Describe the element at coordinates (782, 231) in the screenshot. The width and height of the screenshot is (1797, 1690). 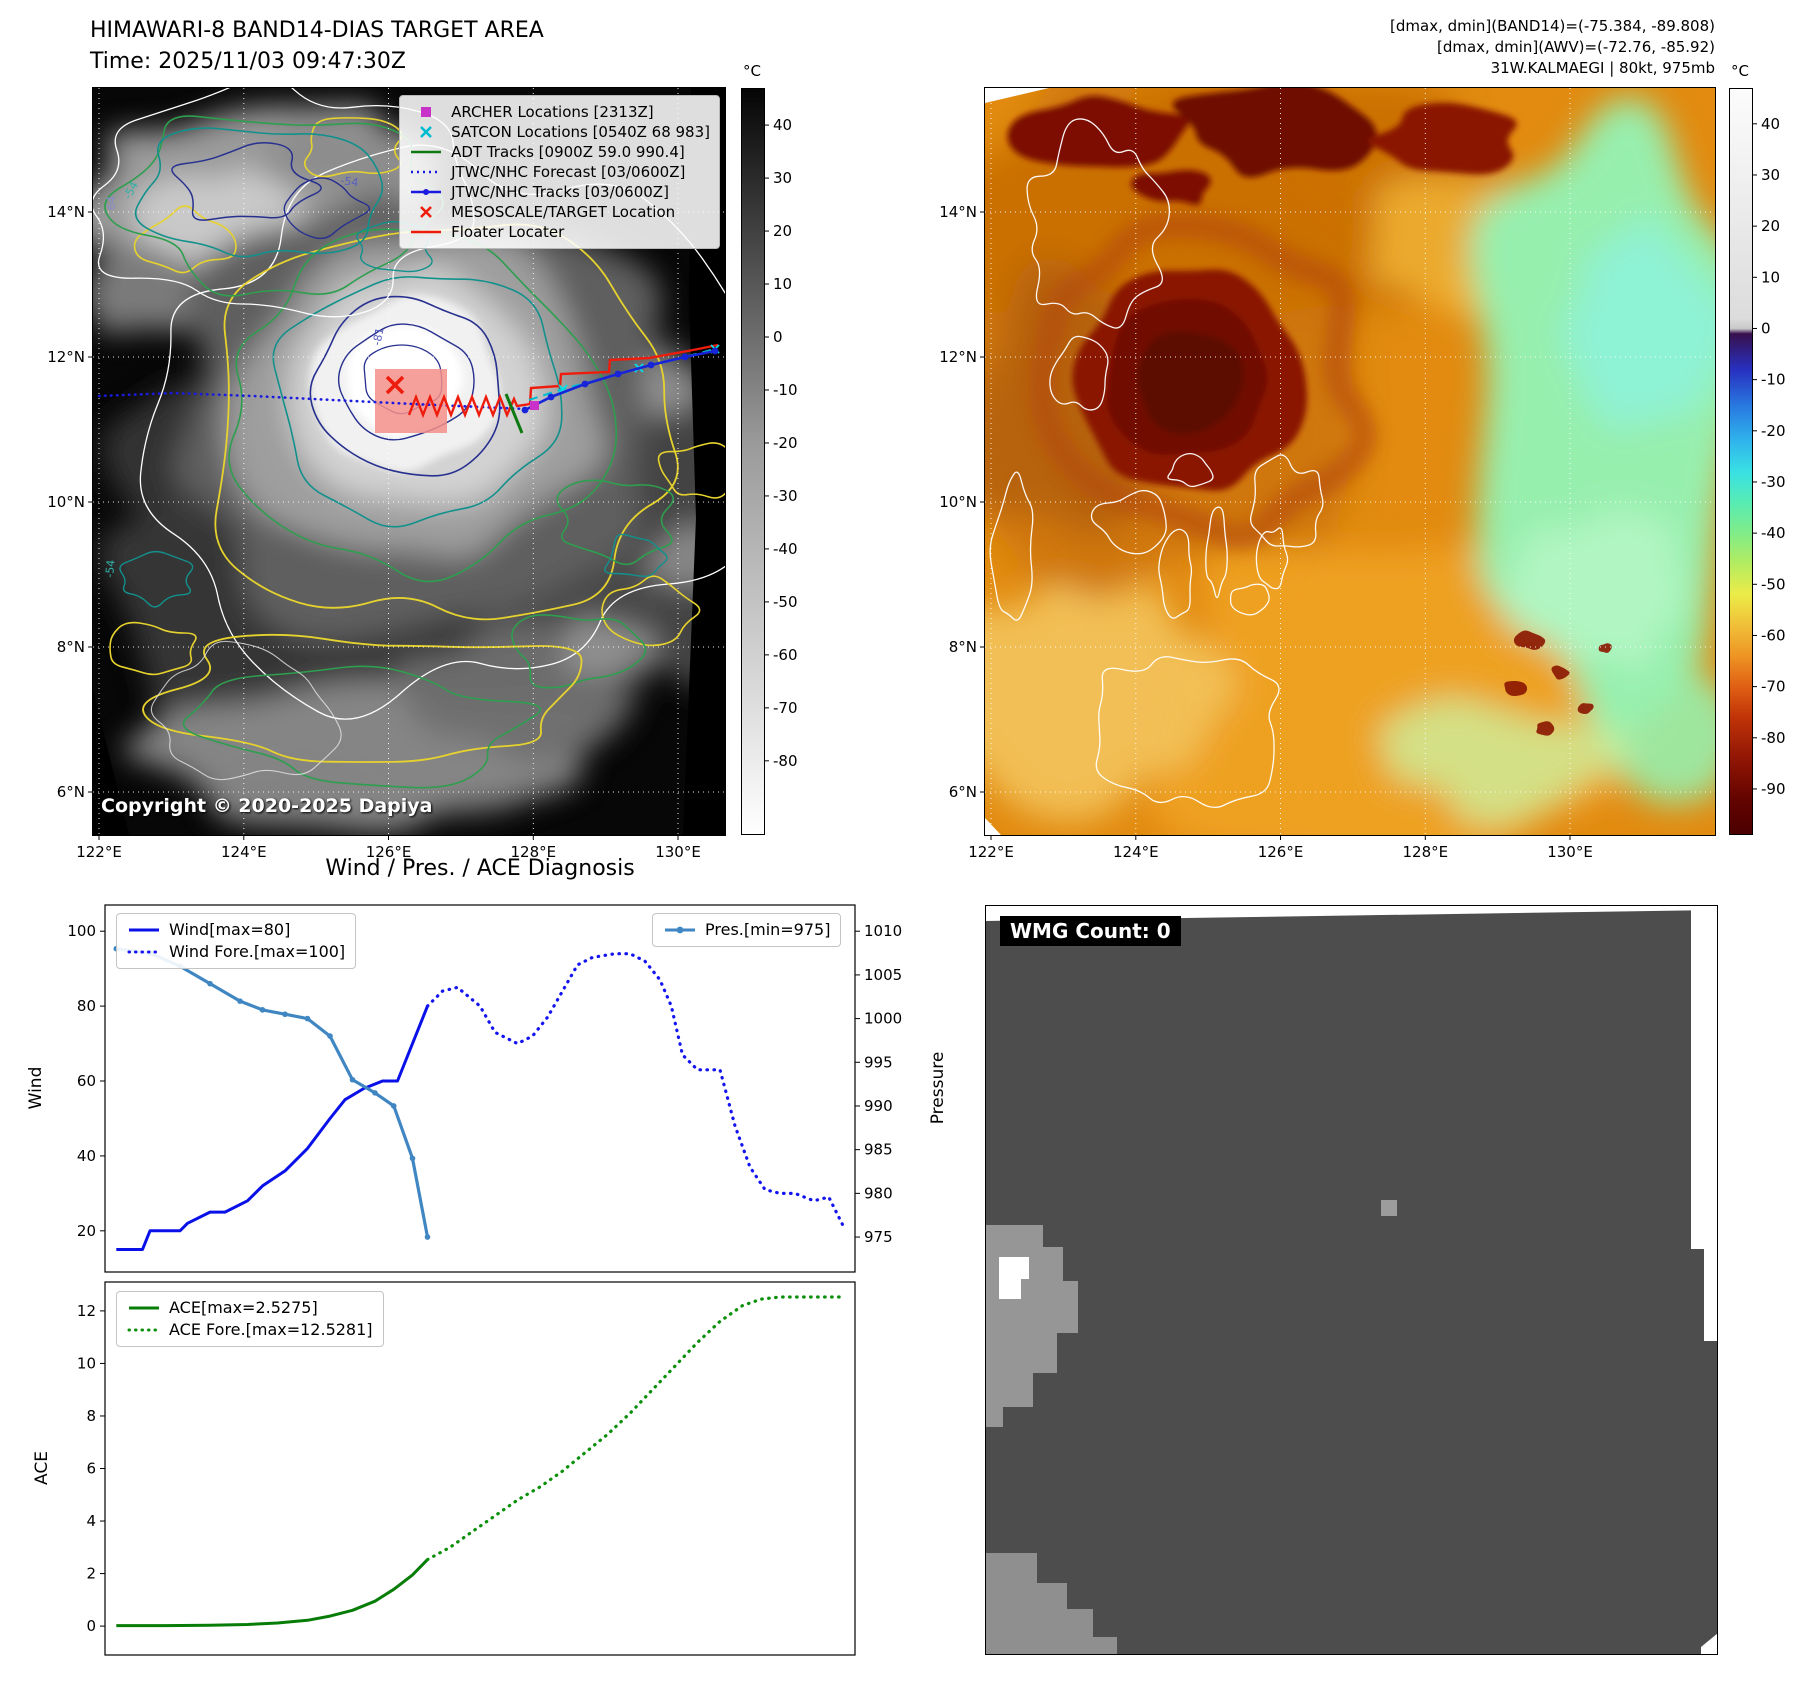
I see `colorbar-tick-label: 20` at that location.